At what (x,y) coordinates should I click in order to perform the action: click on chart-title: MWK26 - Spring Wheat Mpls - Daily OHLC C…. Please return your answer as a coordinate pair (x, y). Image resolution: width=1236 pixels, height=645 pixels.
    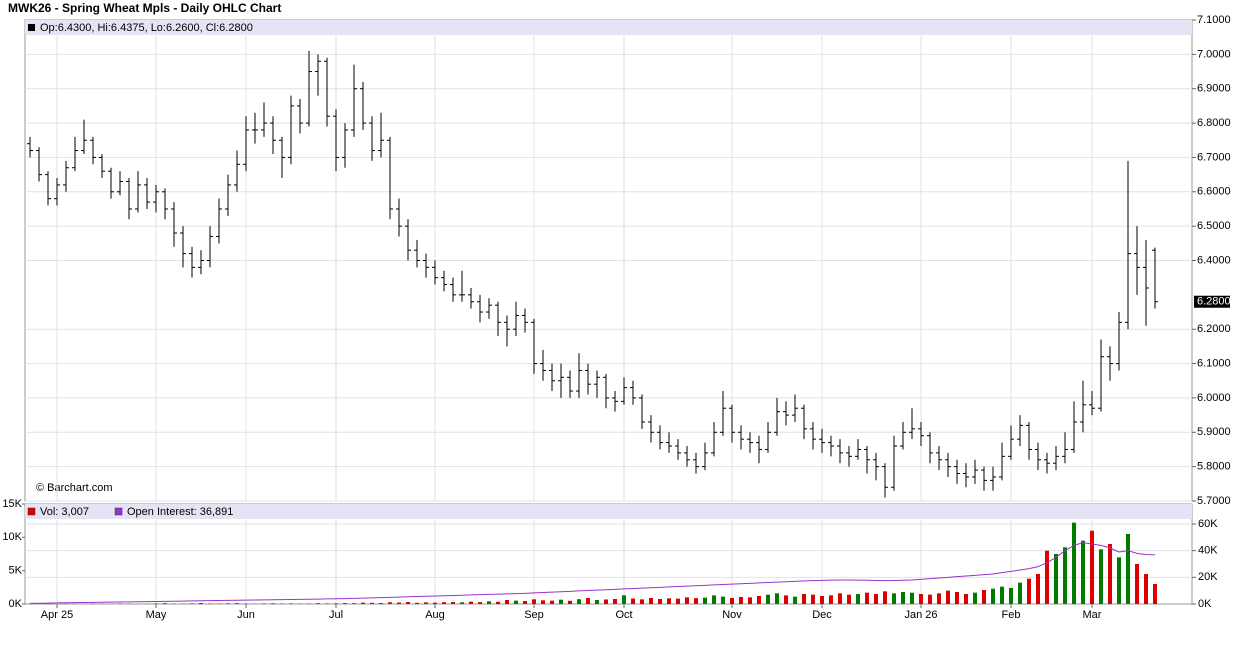
    Looking at the image, I should click on (144, 8).